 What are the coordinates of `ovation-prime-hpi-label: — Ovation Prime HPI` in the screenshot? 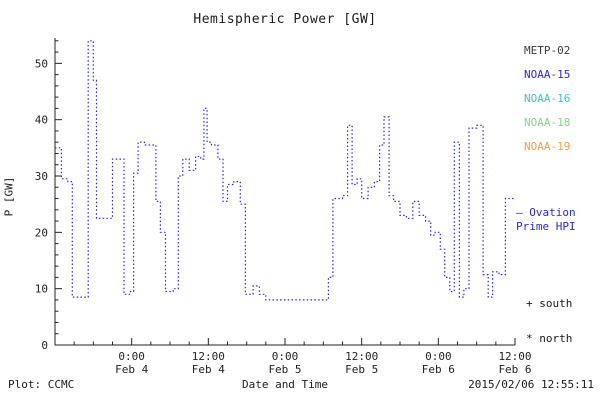 It's located at (558, 220).